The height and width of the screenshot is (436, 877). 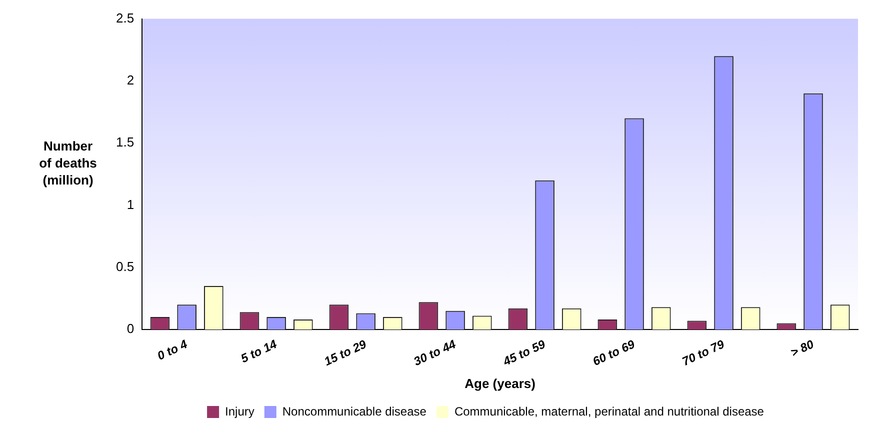 What do you see at coordinates (259, 351) in the screenshot?
I see `x-tick-label: 5 to 14` at bounding box center [259, 351].